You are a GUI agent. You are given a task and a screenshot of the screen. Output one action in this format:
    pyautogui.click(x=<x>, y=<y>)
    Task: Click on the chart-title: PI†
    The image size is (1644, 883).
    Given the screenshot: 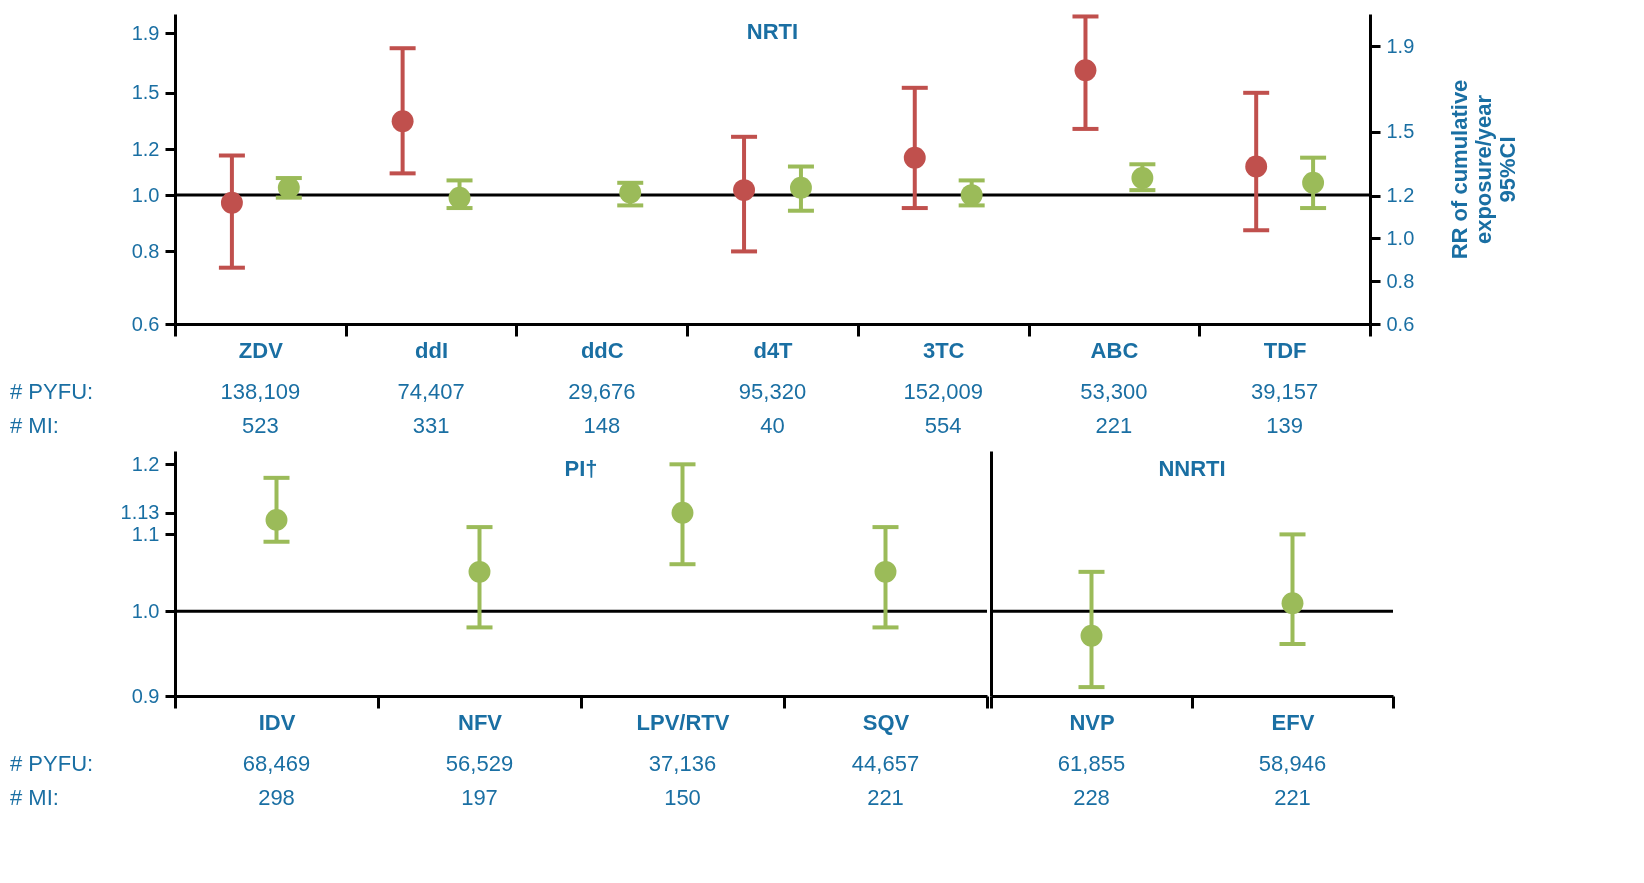 What is the action you would take?
    pyautogui.click(x=581, y=468)
    